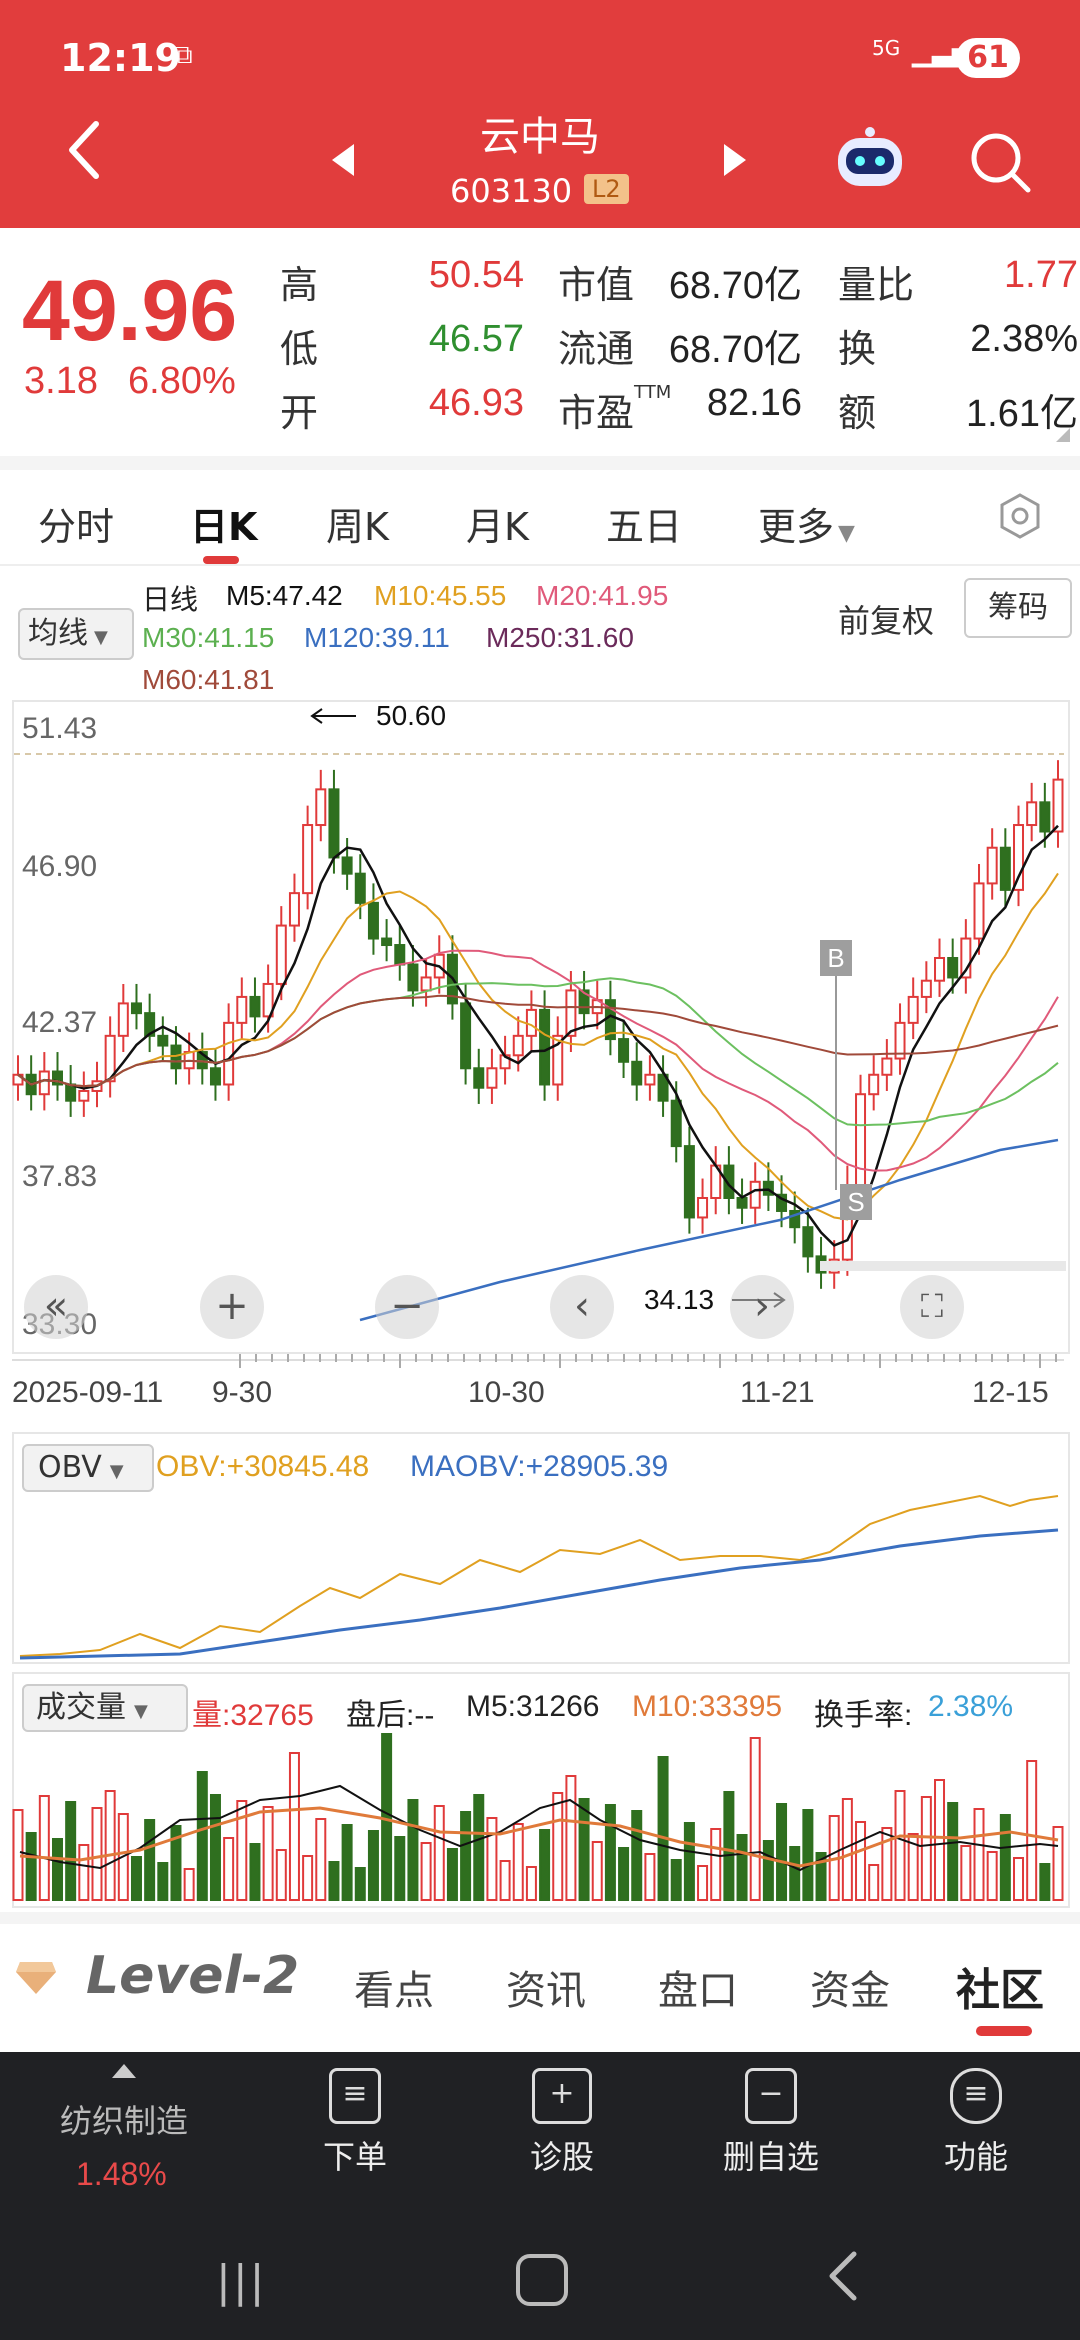  I want to click on home-button, so click(542, 2280).